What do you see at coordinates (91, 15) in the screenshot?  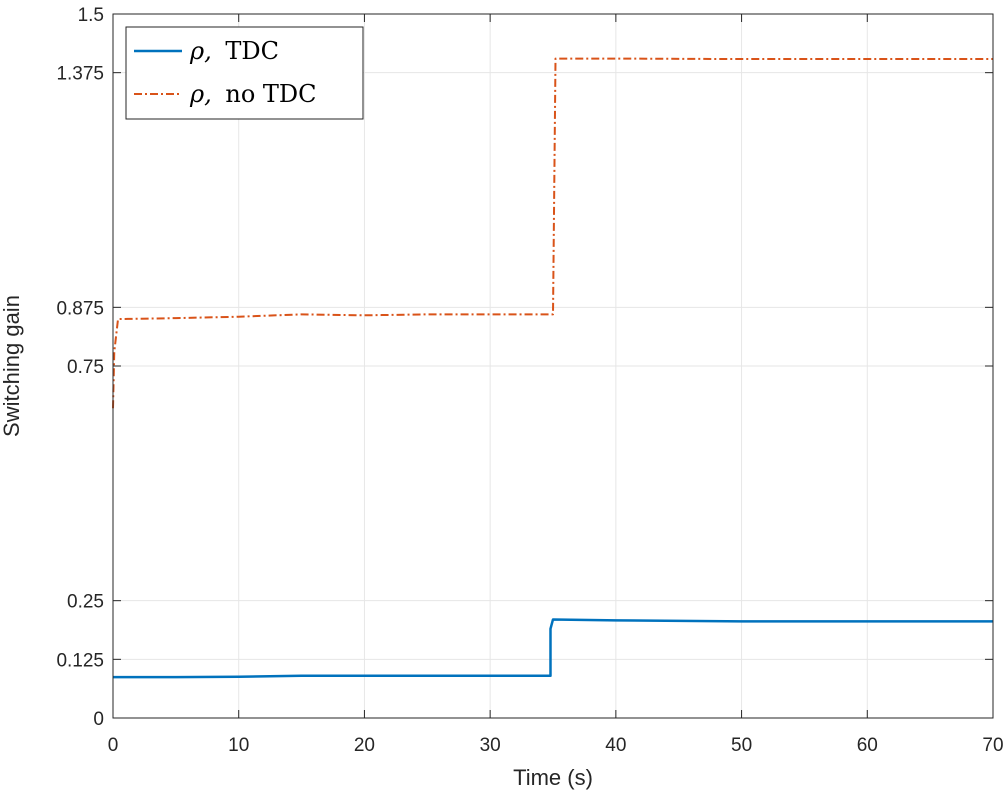 I see `y-tick-label: 1.5` at bounding box center [91, 15].